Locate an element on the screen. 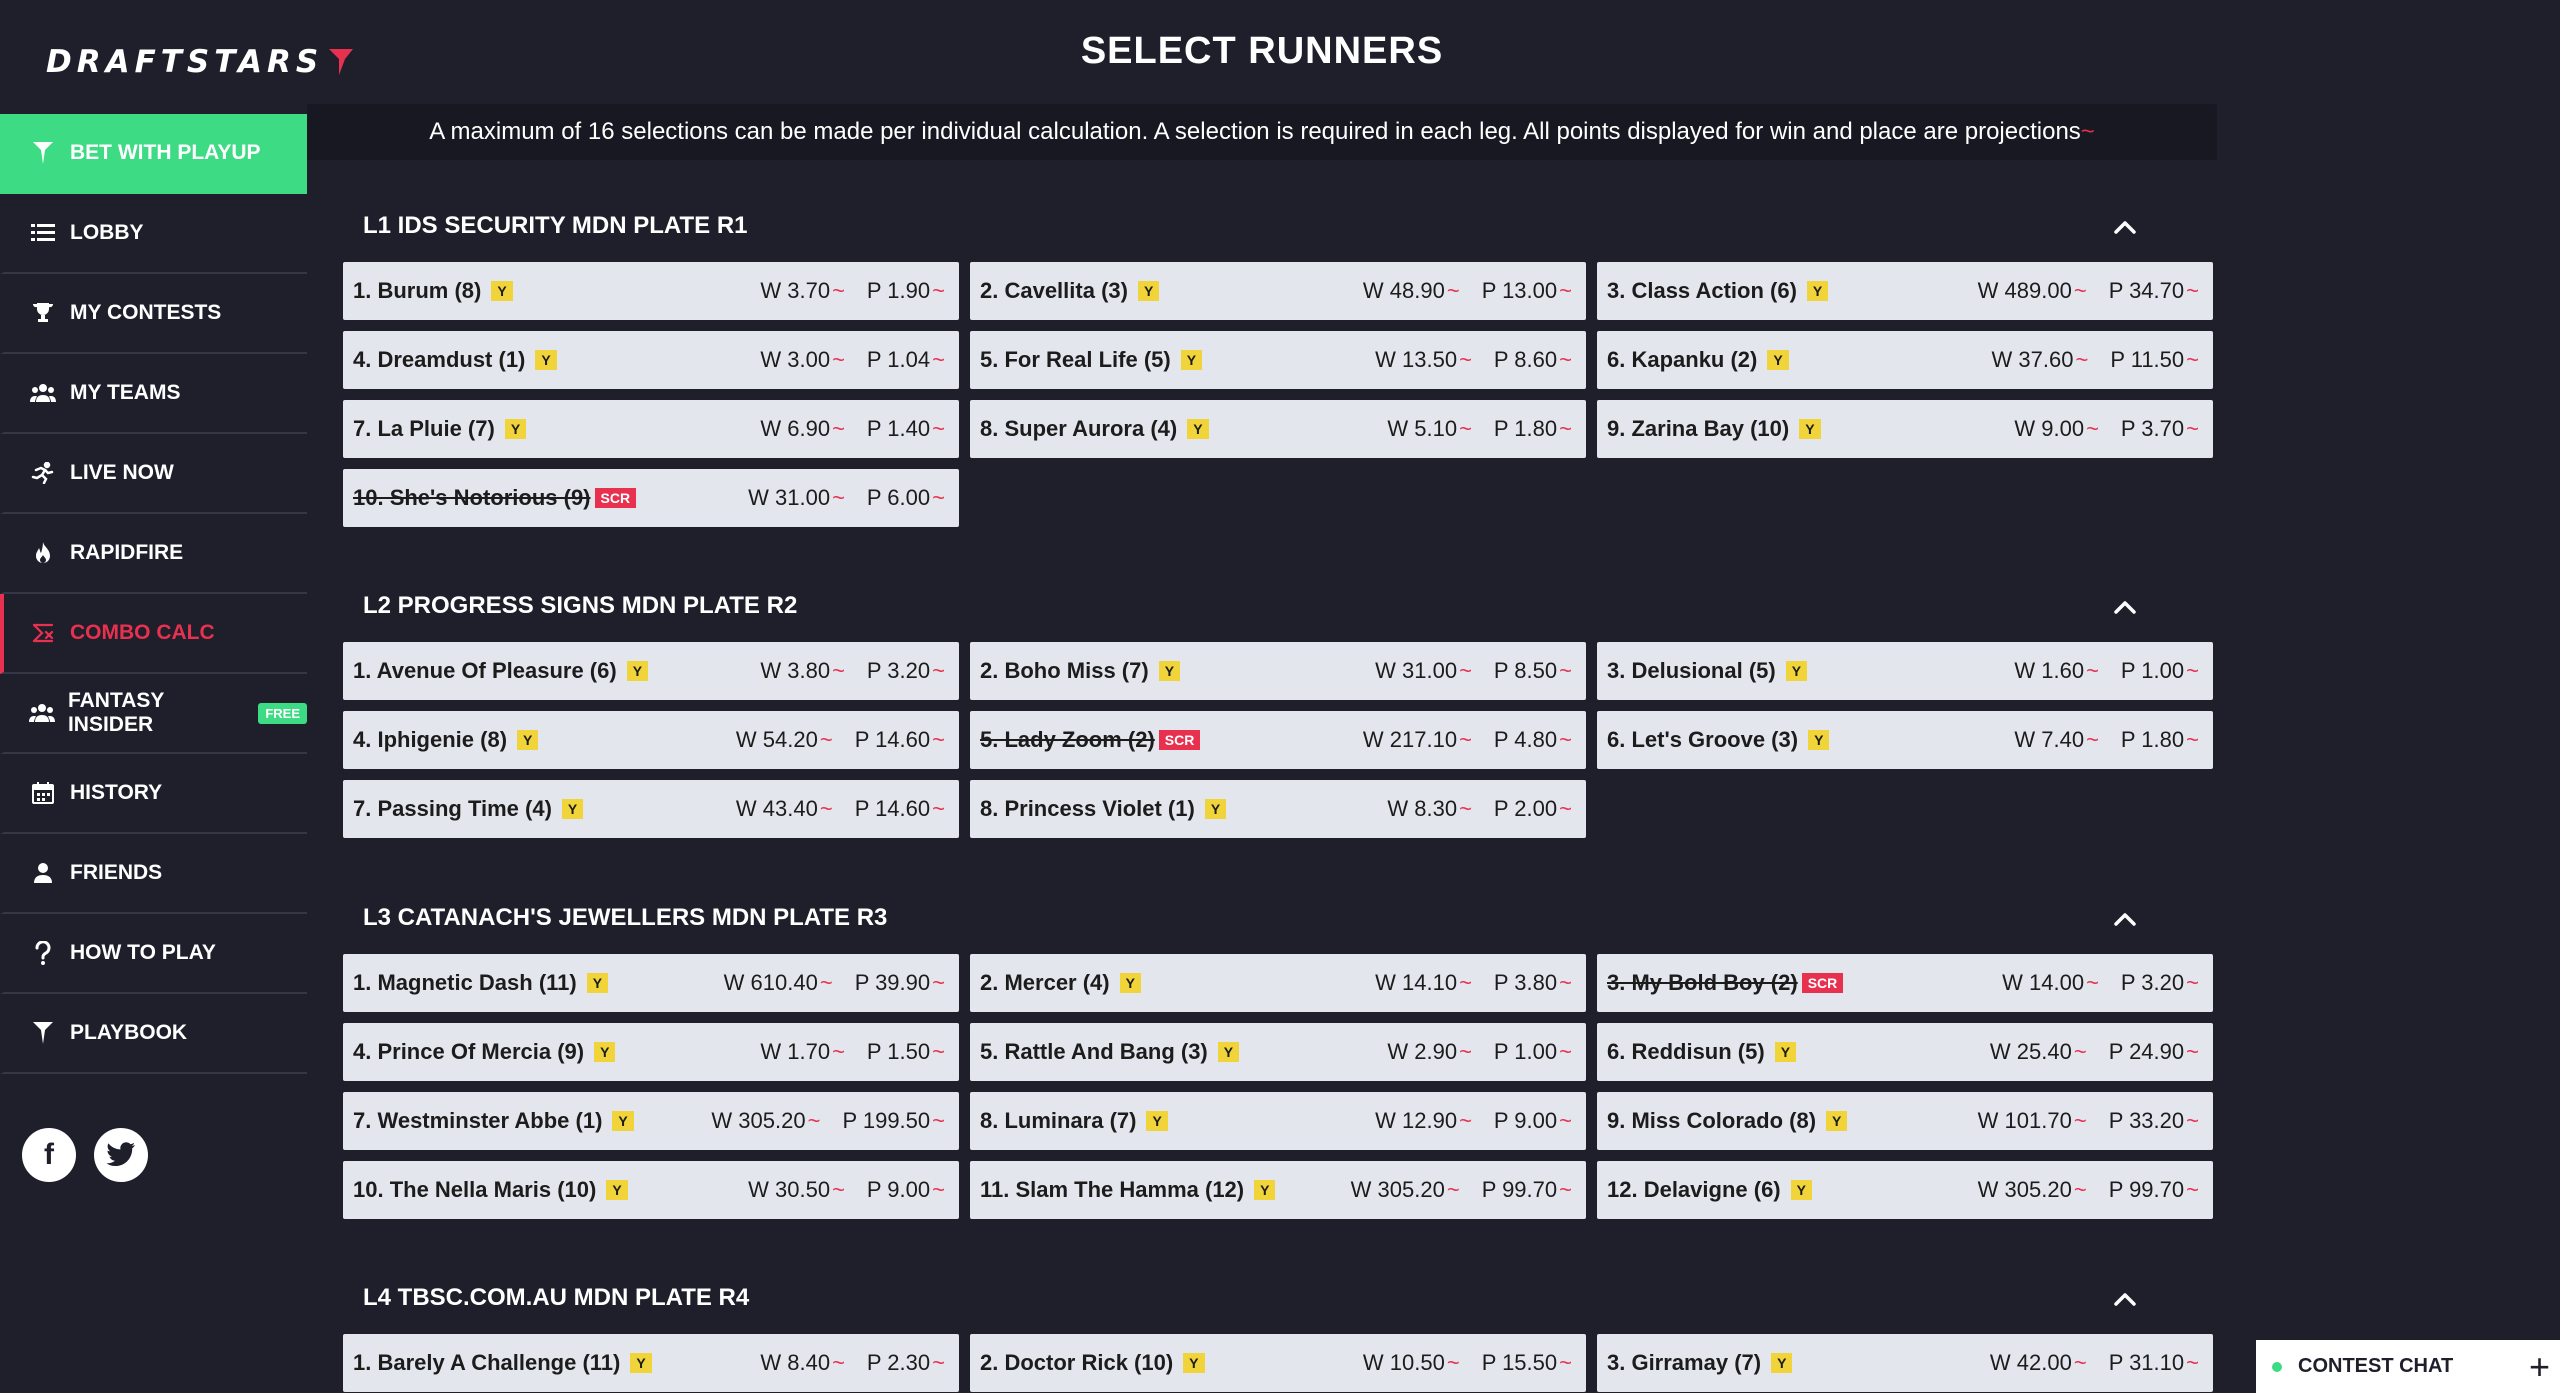 This screenshot has height=1393, width=2560. runner-odds: W 9.00~ P 3.70~ is located at coordinates (2095, 429).